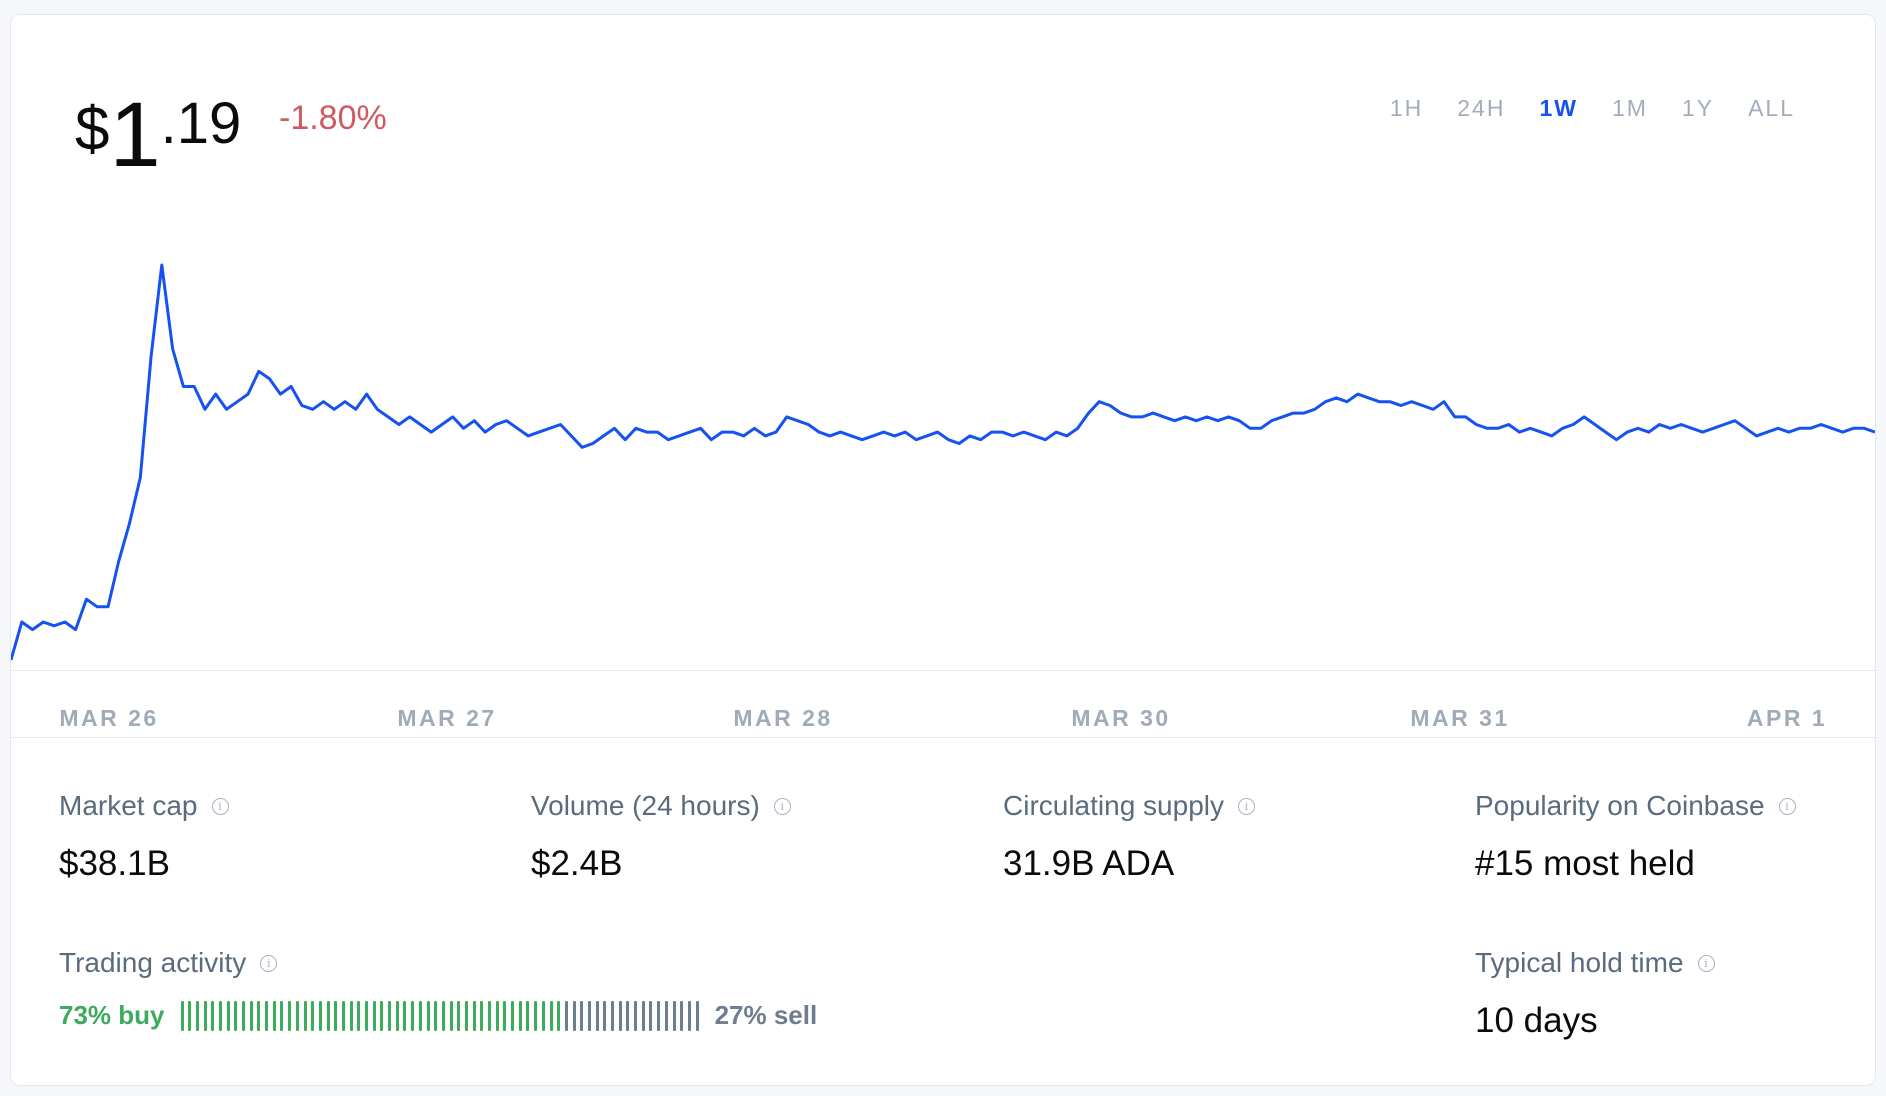 The image size is (1886, 1096). What do you see at coordinates (1558, 108) in the screenshot?
I see `range-1w: 1W` at bounding box center [1558, 108].